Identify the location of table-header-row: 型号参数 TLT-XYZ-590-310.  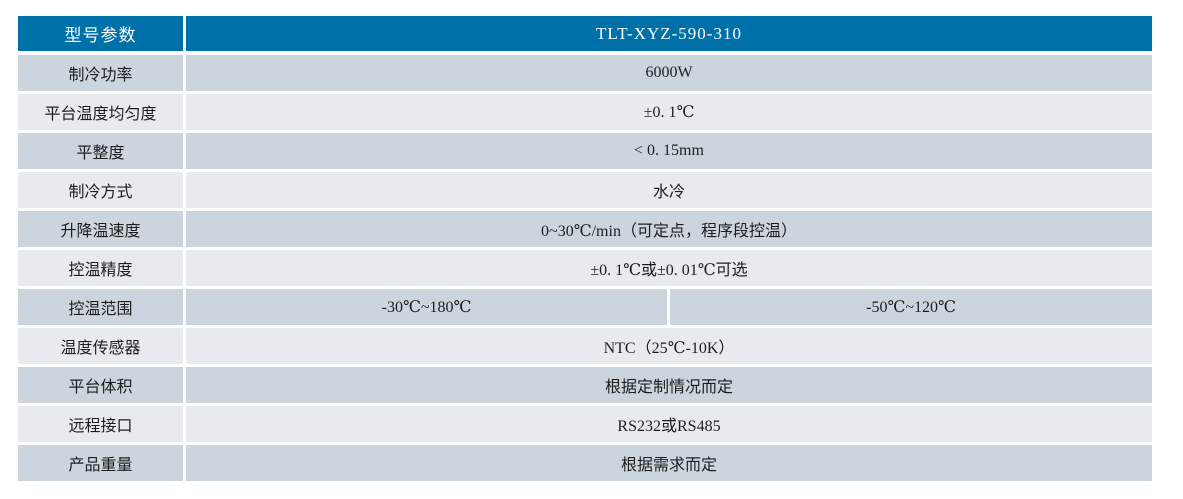
(585, 33).